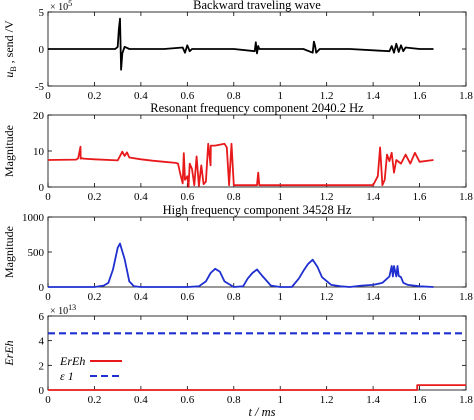 Image resolution: width=474 pixels, height=420 pixels. What do you see at coordinates (9, 75) in the screenshot?
I see `y-label-main: u` at bounding box center [9, 75].